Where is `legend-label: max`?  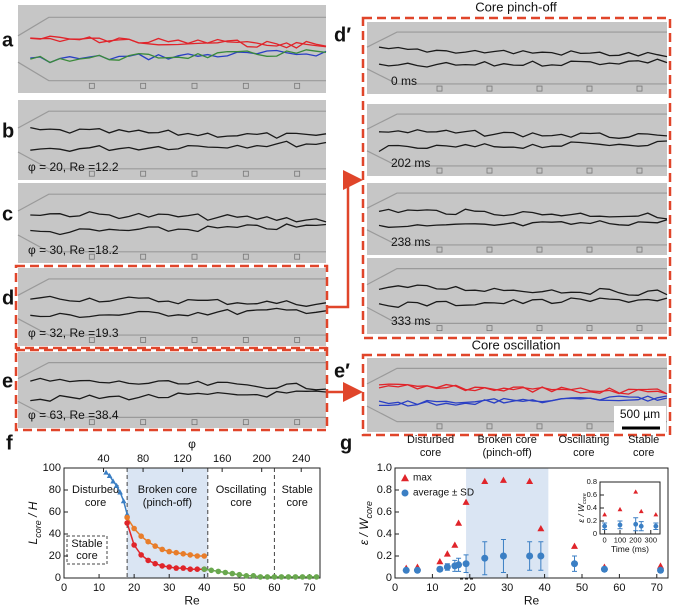
legend-label: max is located at coordinates (422, 478).